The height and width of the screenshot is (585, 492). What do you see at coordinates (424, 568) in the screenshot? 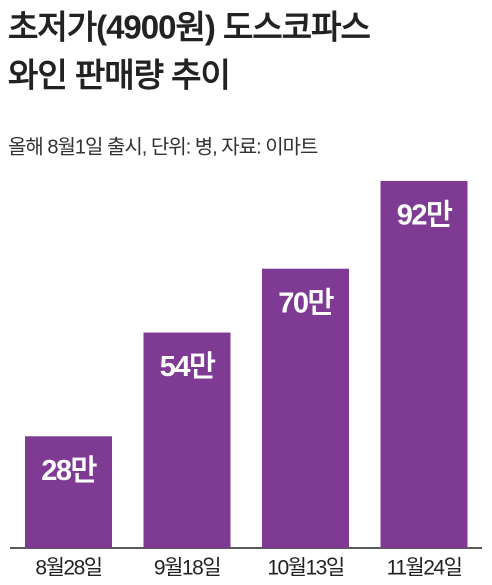
I see `x-tick-label: 11월24일` at bounding box center [424, 568].